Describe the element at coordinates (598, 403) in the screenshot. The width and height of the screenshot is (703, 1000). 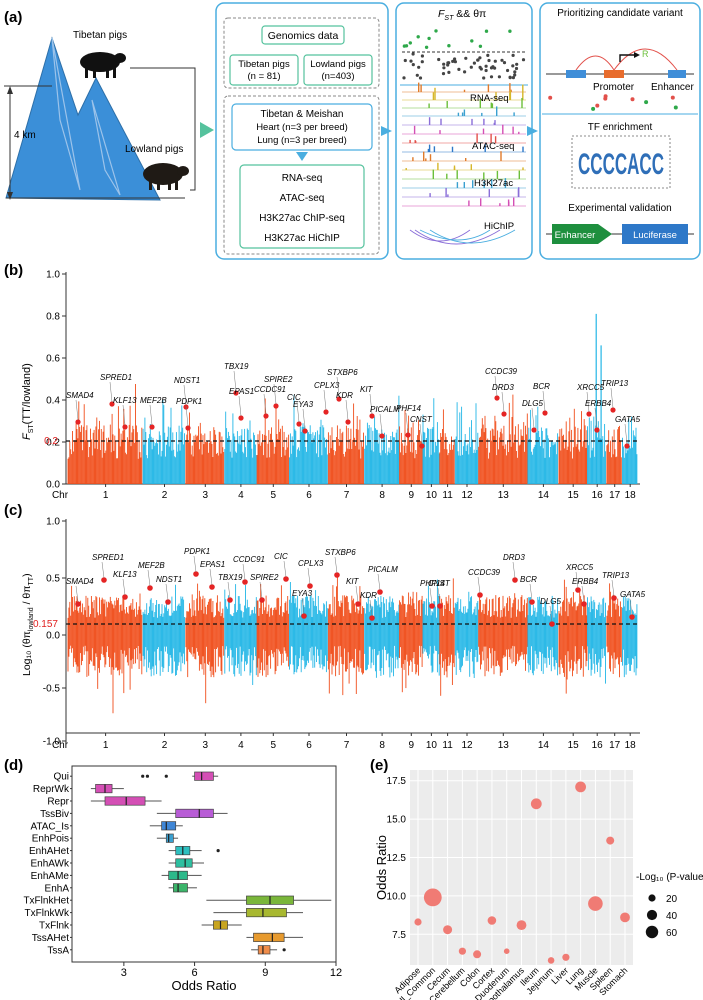
I see `gene-label: ERBB4` at that location.